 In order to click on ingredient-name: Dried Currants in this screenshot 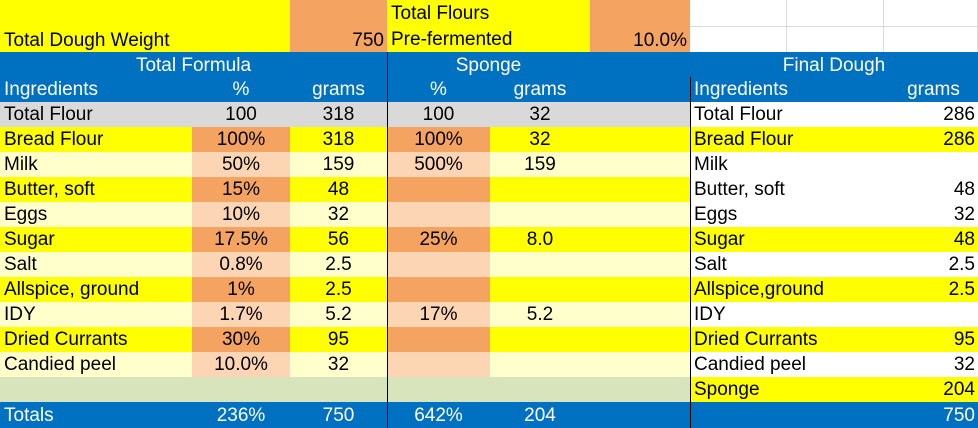, I will do `click(96, 339)`.